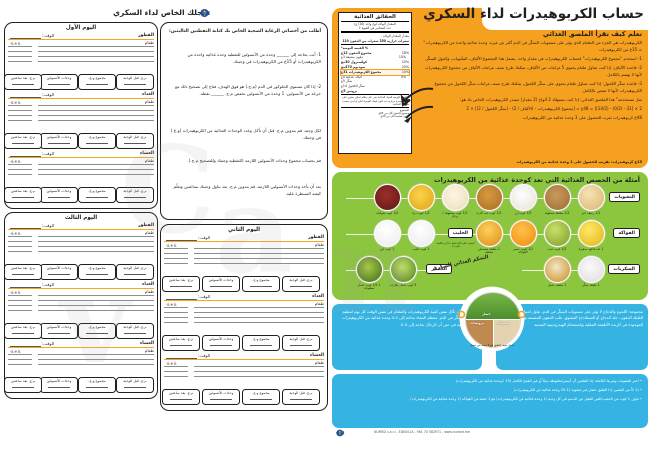  I want to click on food-item: 1/2 كوب مسلوقة / برغل, so click(455, 201).